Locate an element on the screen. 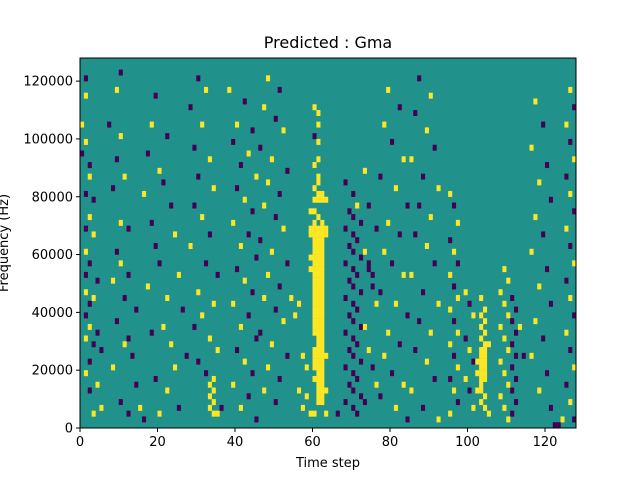  y-axis: 0 20000 40000 60000 80000 100000 120000 is located at coordinates (51, 256).